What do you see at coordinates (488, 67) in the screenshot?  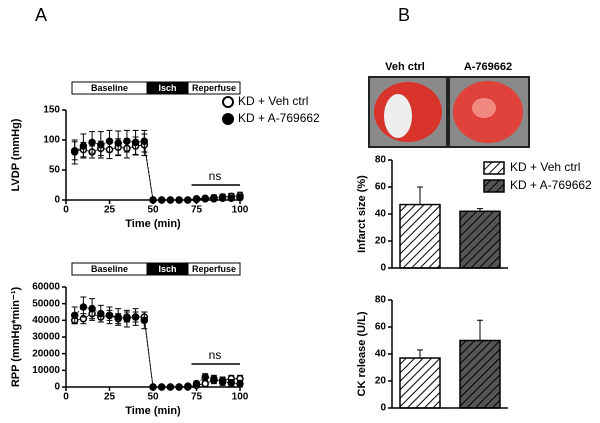 I see `image-label: A-769662` at bounding box center [488, 67].